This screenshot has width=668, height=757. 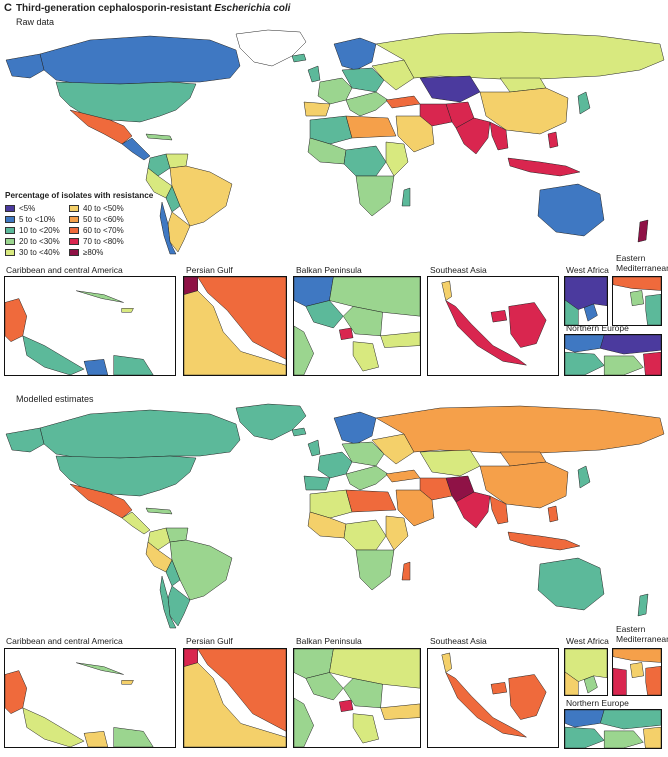 I want to click on title-organism: Escherichia coli, so click(x=252, y=8).